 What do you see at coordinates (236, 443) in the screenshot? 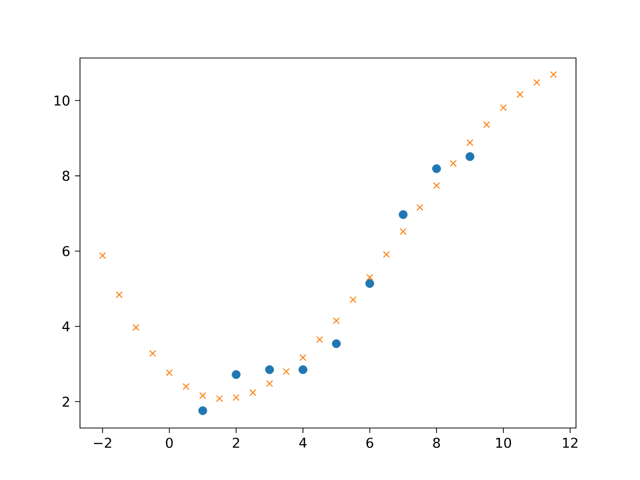
I see `x-tick-label: 2` at bounding box center [236, 443].